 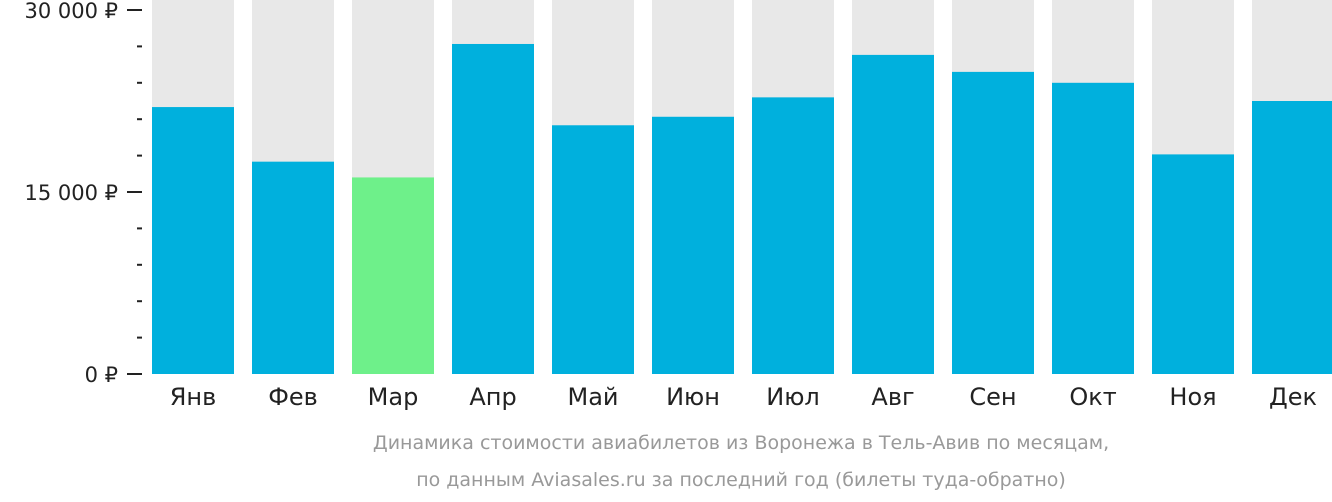 I want to click on x-tick-label: Янв, so click(x=193, y=397).